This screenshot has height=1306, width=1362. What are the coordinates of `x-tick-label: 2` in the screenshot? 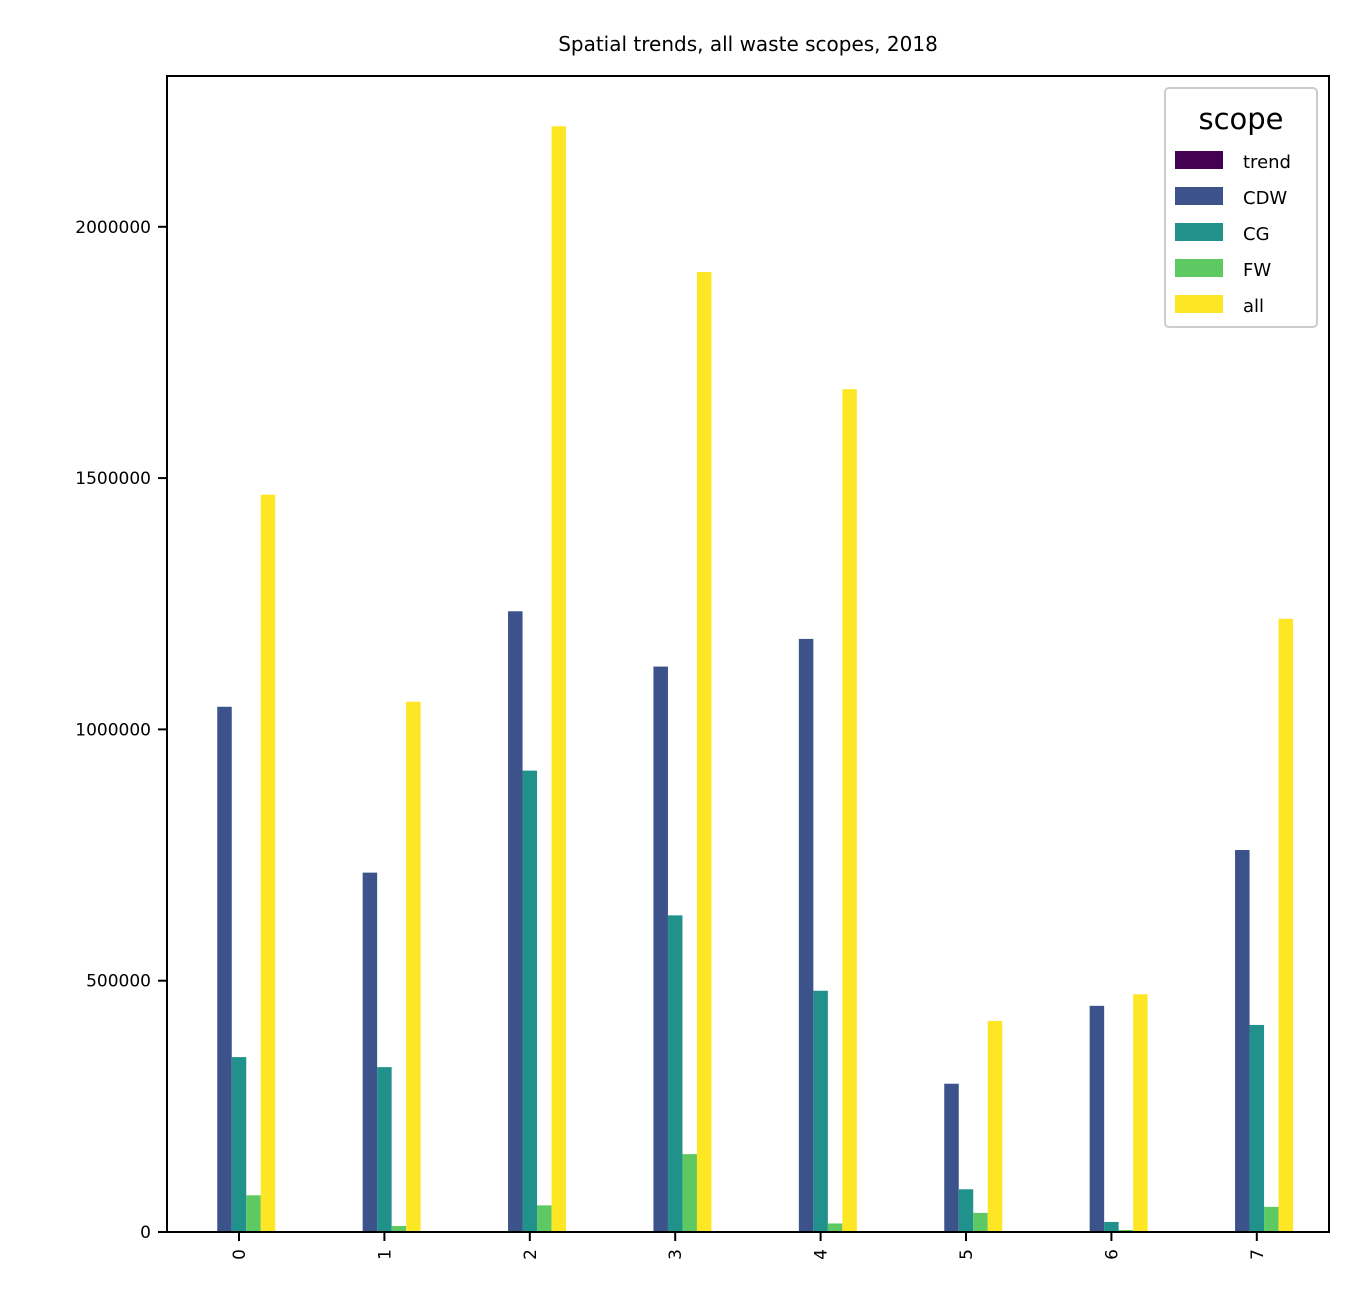 It's located at (531, 1254).